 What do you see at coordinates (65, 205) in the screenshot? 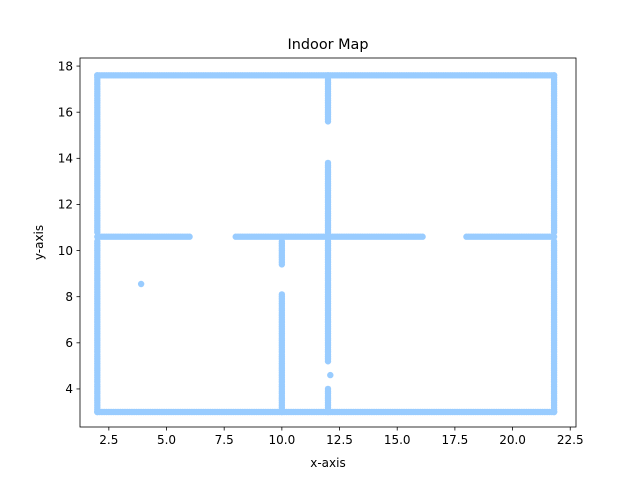
I see `y-tick-label: 12` at bounding box center [65, 205].